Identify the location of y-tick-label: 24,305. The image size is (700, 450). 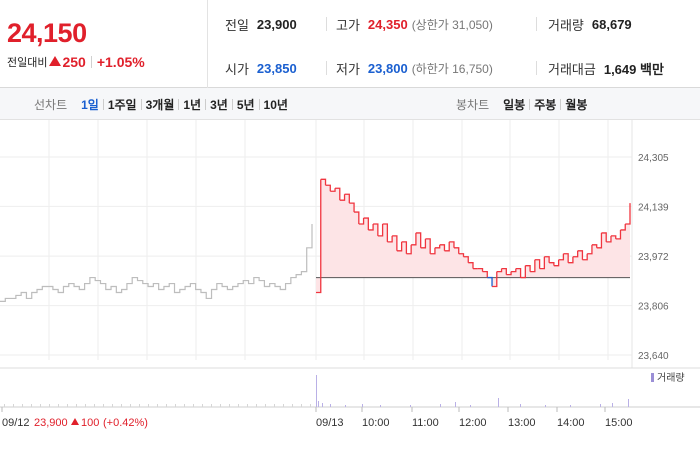
(653, 158).